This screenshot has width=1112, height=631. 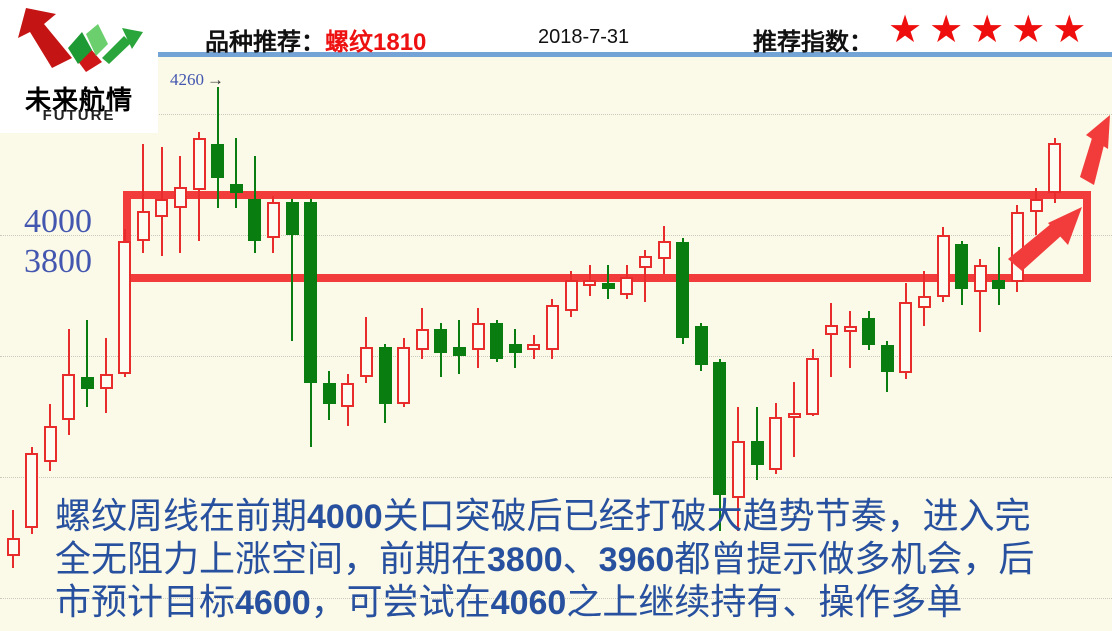 I want to click on high-price-annotation: 4260 →, so click(x=197, y=80).